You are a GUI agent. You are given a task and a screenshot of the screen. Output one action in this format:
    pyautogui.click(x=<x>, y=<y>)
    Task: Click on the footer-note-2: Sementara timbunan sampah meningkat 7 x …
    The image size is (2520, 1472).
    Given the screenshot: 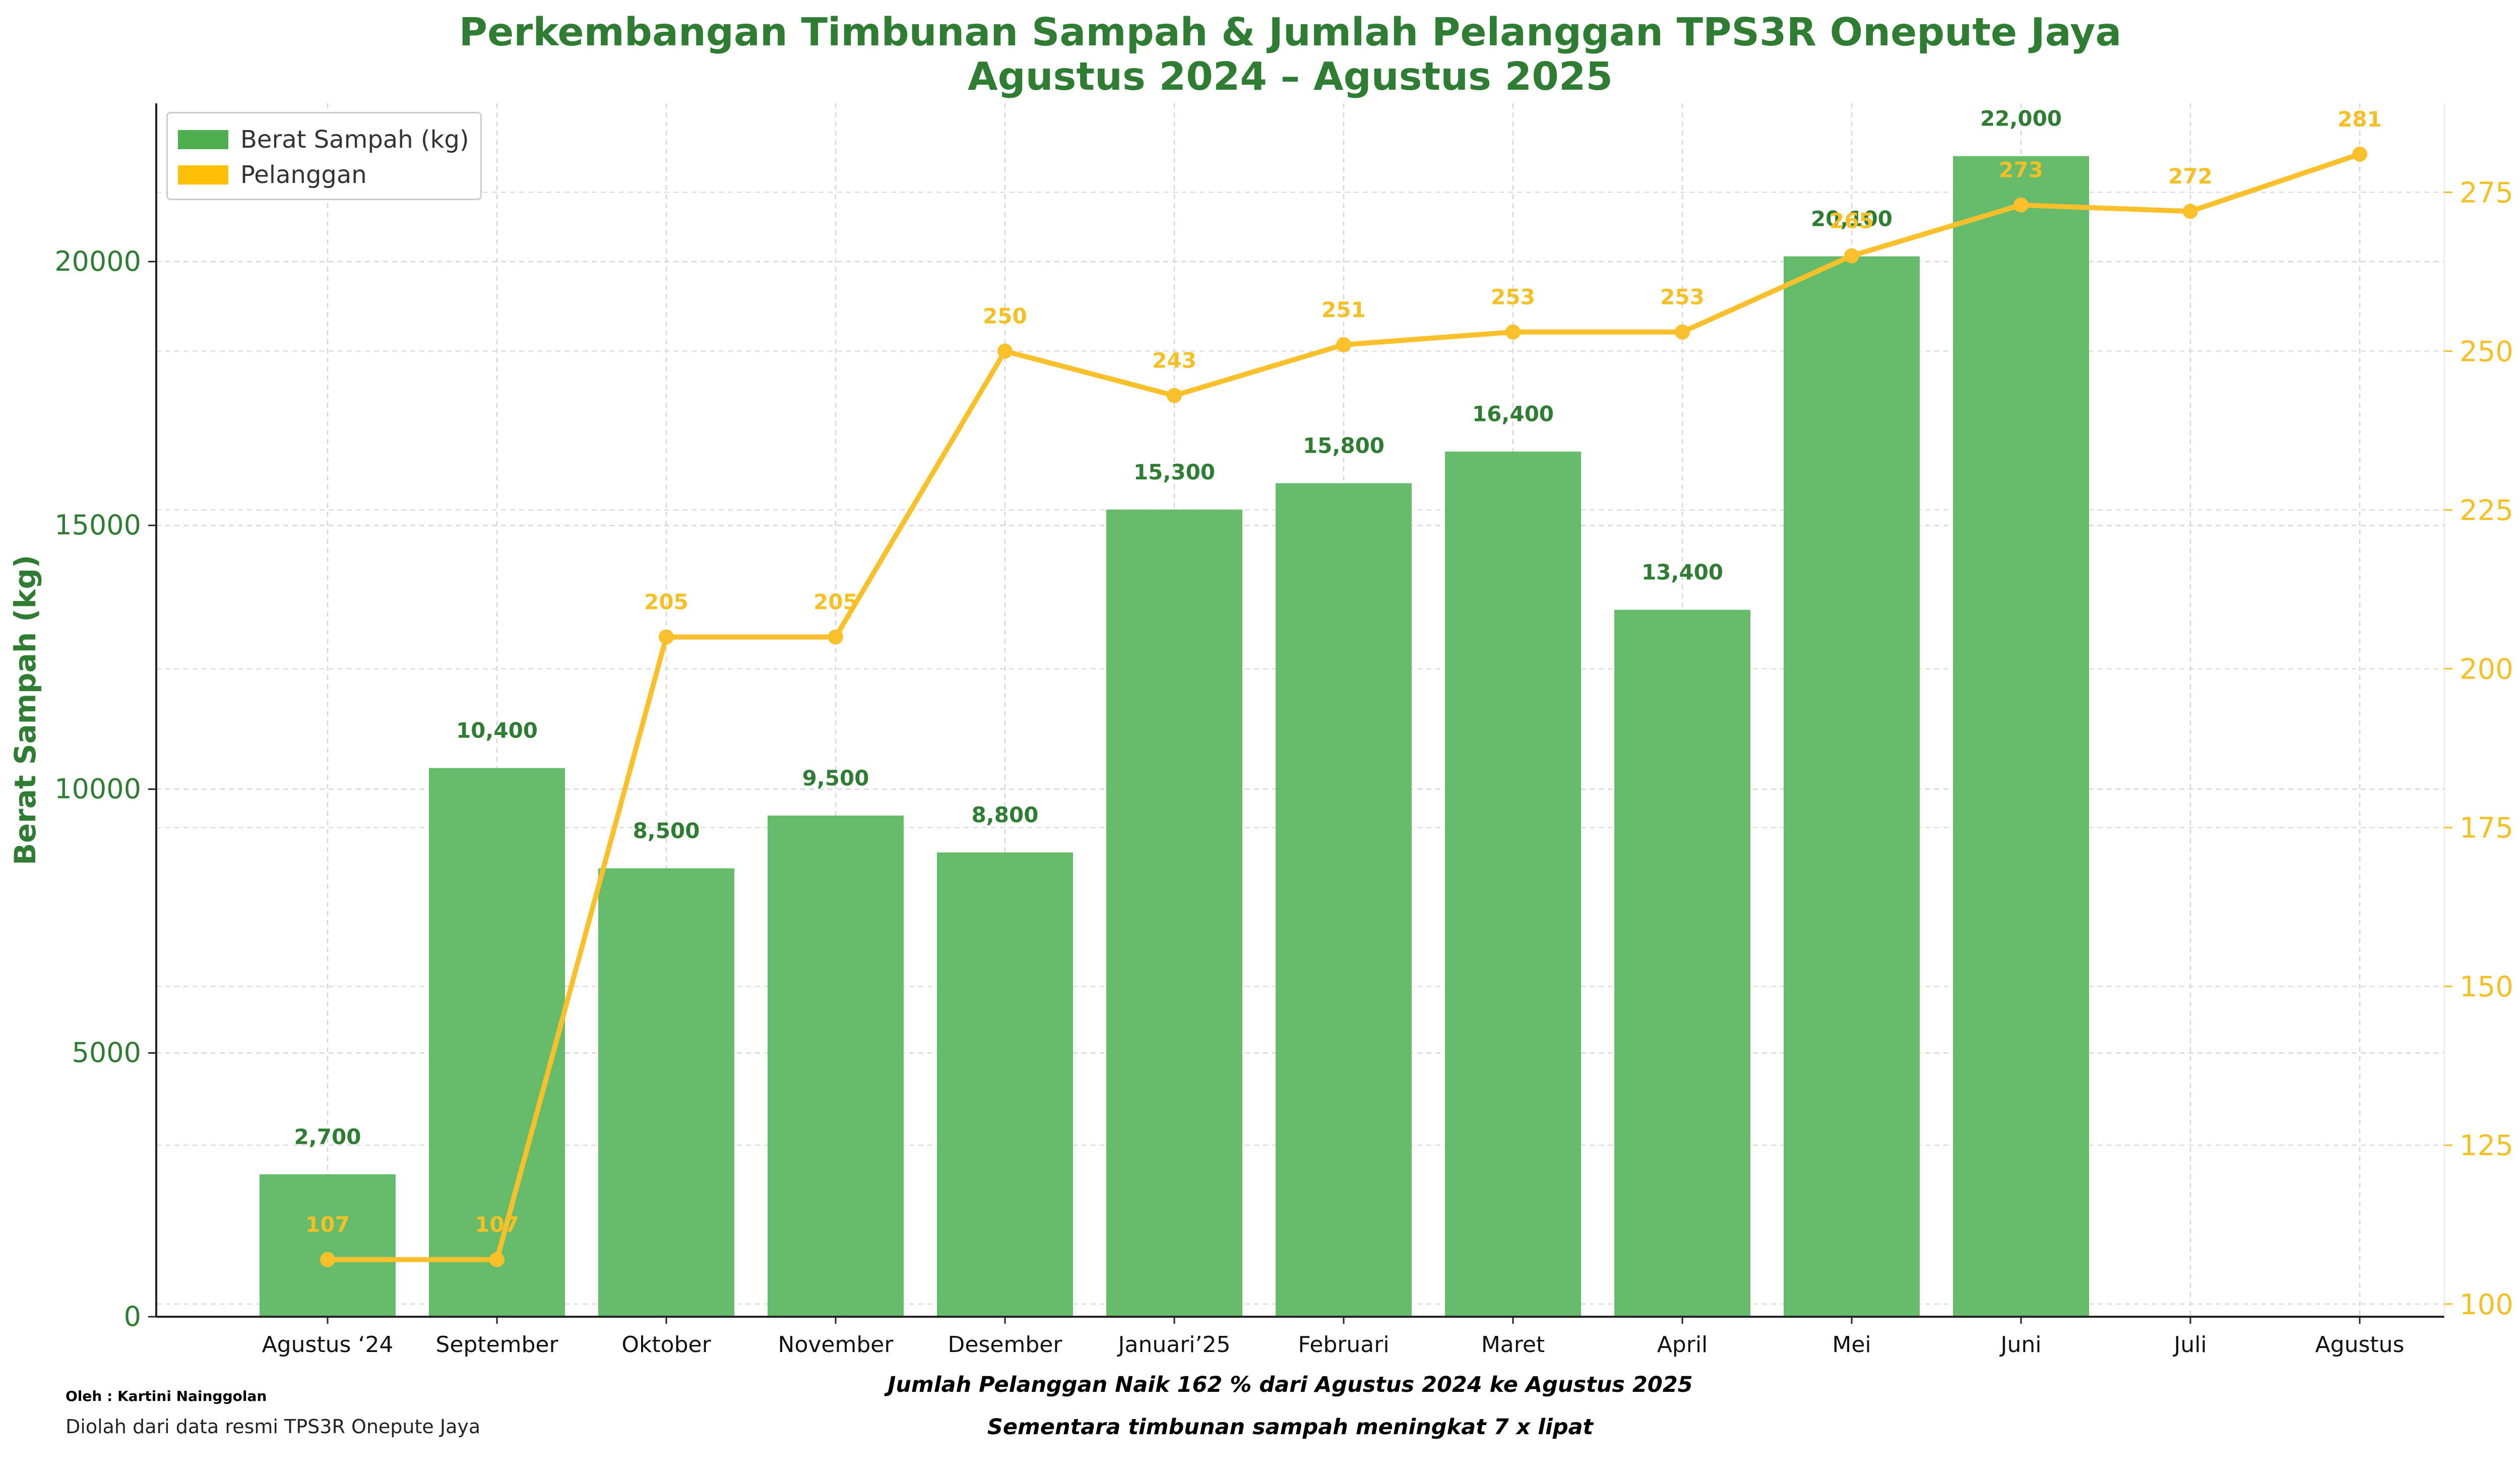 What is the action you would take?
    pyautogui.click(x=1291, y=1428)
    